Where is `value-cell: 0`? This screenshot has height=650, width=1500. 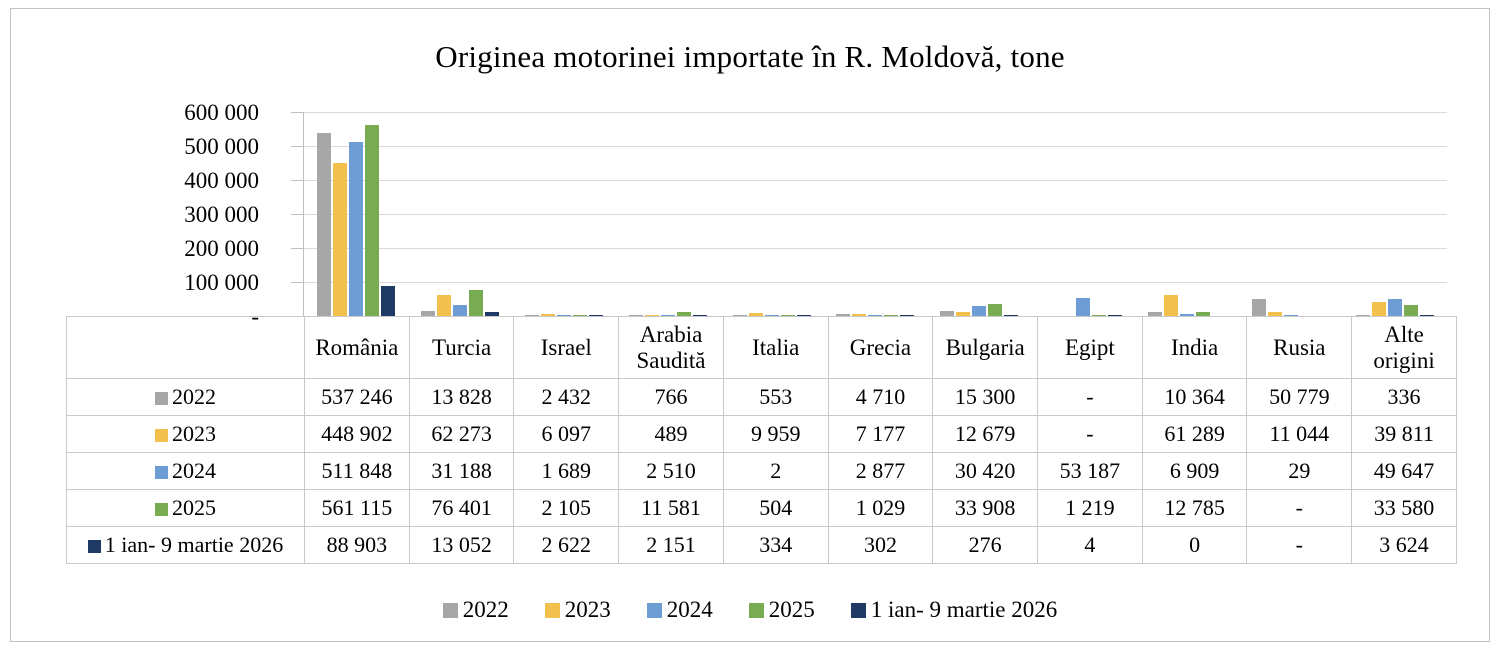 value-cell: 0 is located at coordinates (1194, 545).